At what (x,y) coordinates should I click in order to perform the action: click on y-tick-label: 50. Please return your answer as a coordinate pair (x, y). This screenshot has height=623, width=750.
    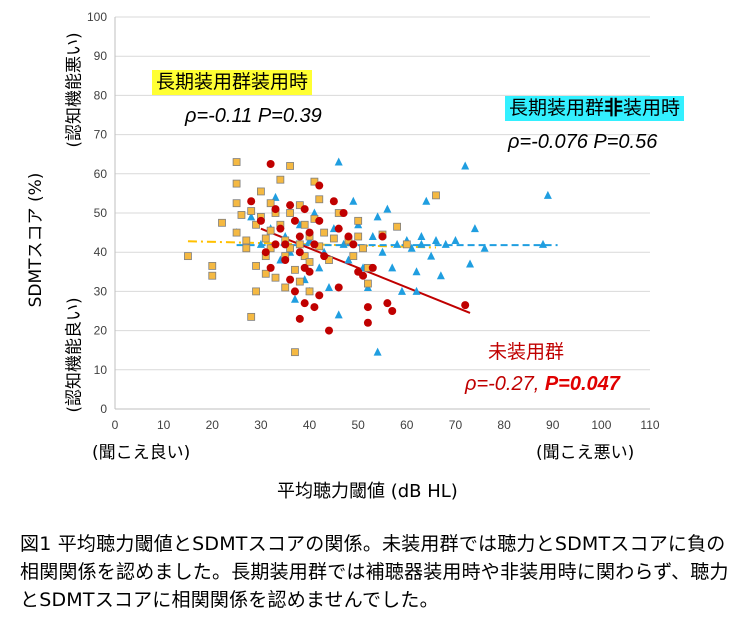
    Looking at the image, I should click on (101, 213).